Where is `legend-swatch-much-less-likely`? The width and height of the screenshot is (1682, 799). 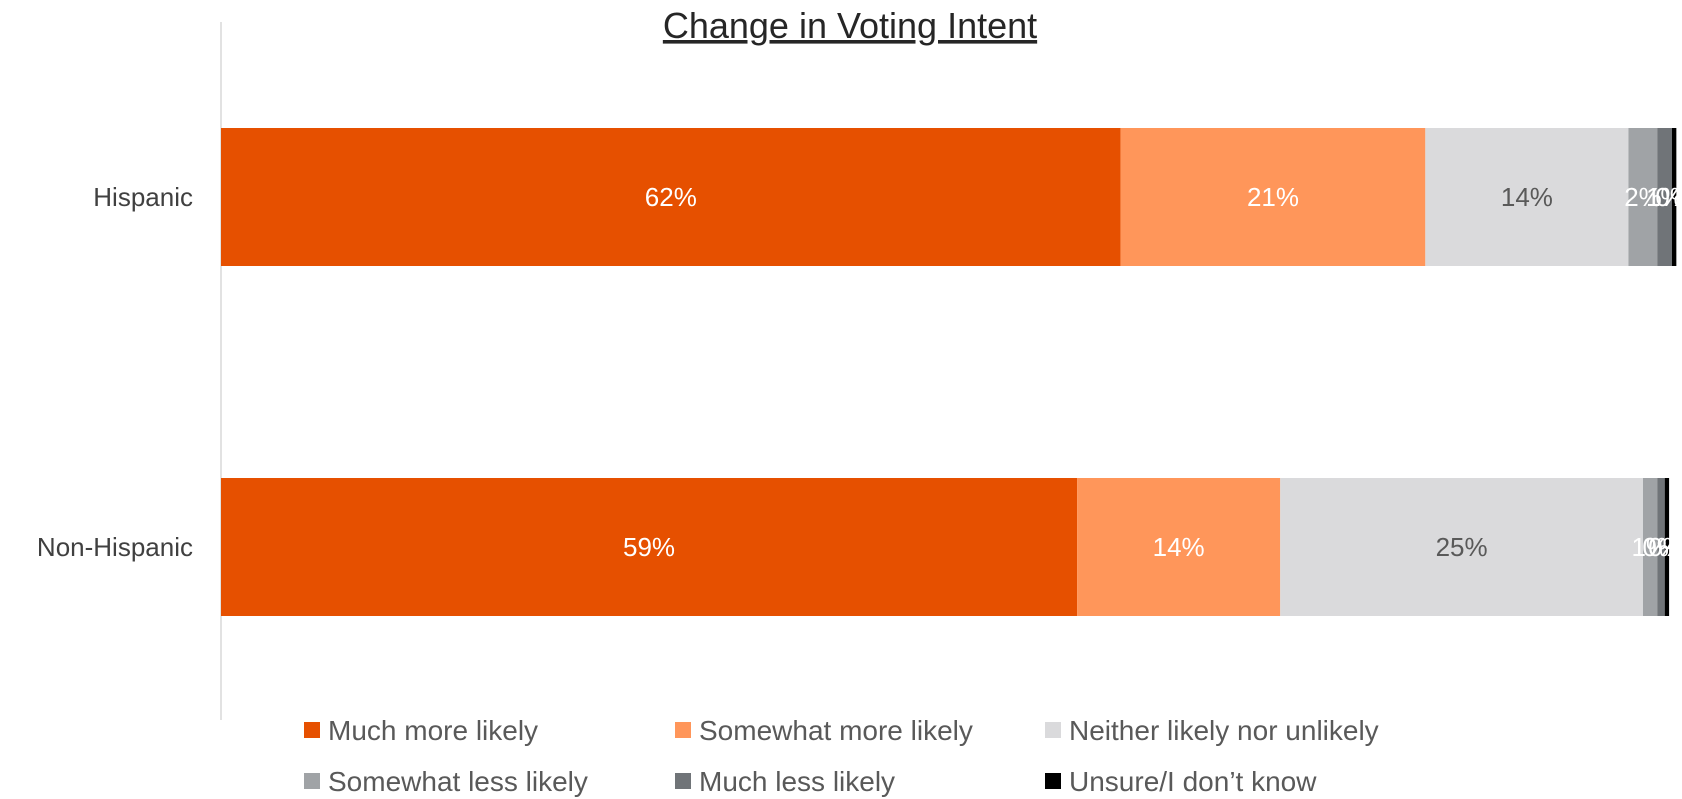
legend-swatch-much-less-likely is located at coordinates (683, 781).